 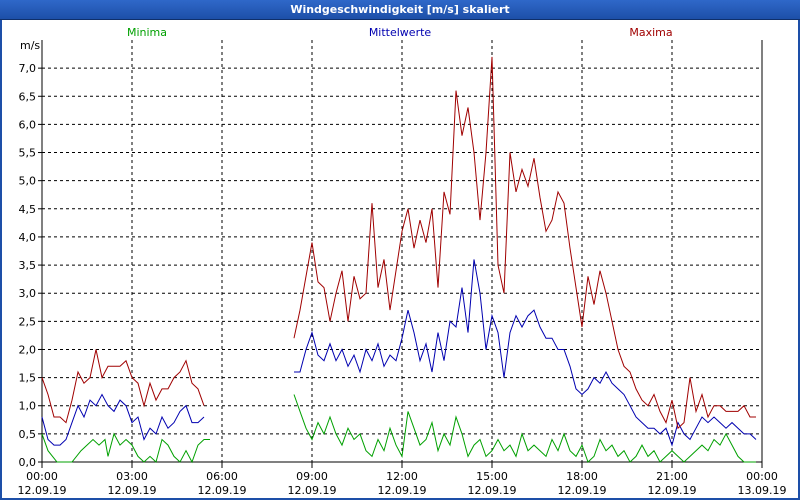 I want to click on y-tick-label: 6,0, so click(x=28, y=124).